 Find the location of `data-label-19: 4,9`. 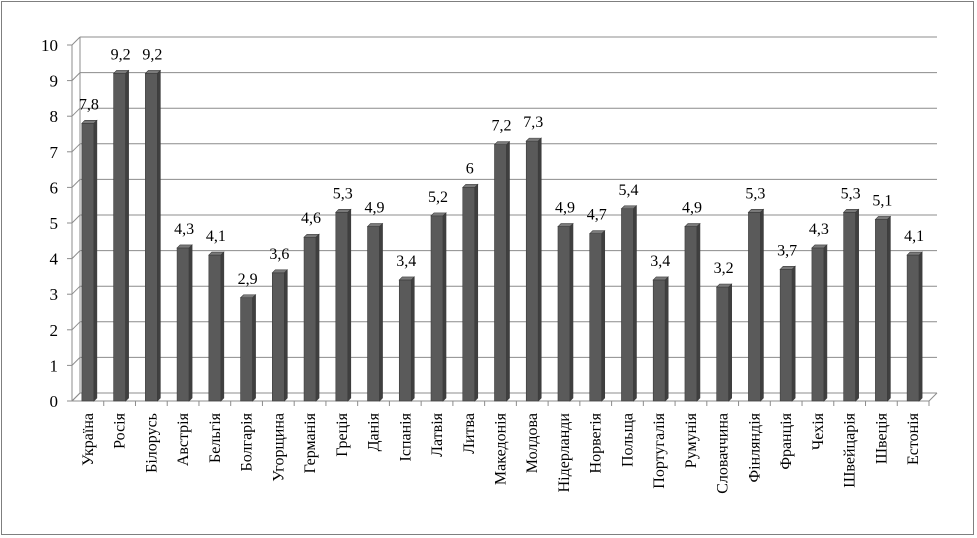

data-label-19: 4,9 is located at coordinates (692, 208).